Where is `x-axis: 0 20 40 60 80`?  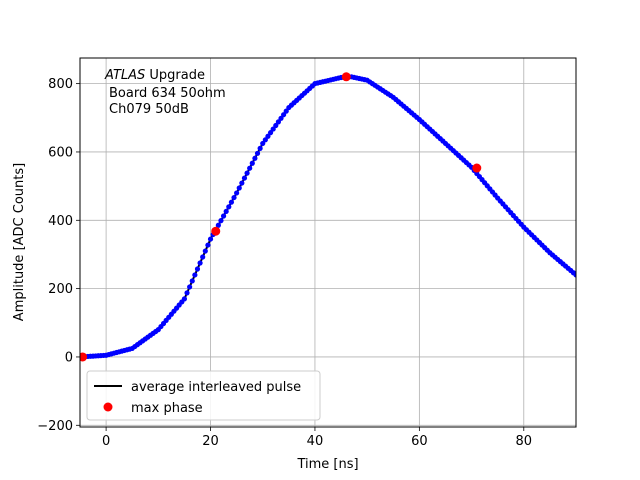
x-axis: 0 20 40 60 80 is located at coordinates (317, 438).